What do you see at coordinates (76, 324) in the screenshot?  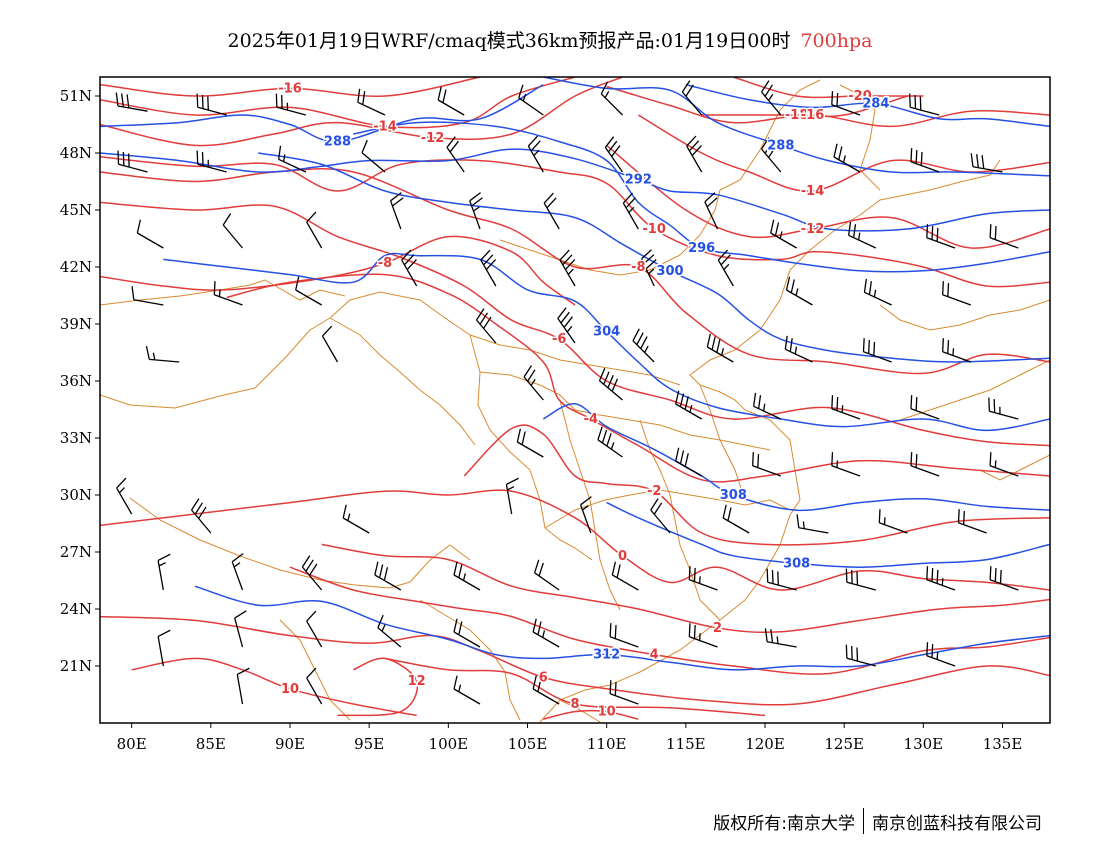 I see `lat-label: 39N` at bounding box center [76, 324].